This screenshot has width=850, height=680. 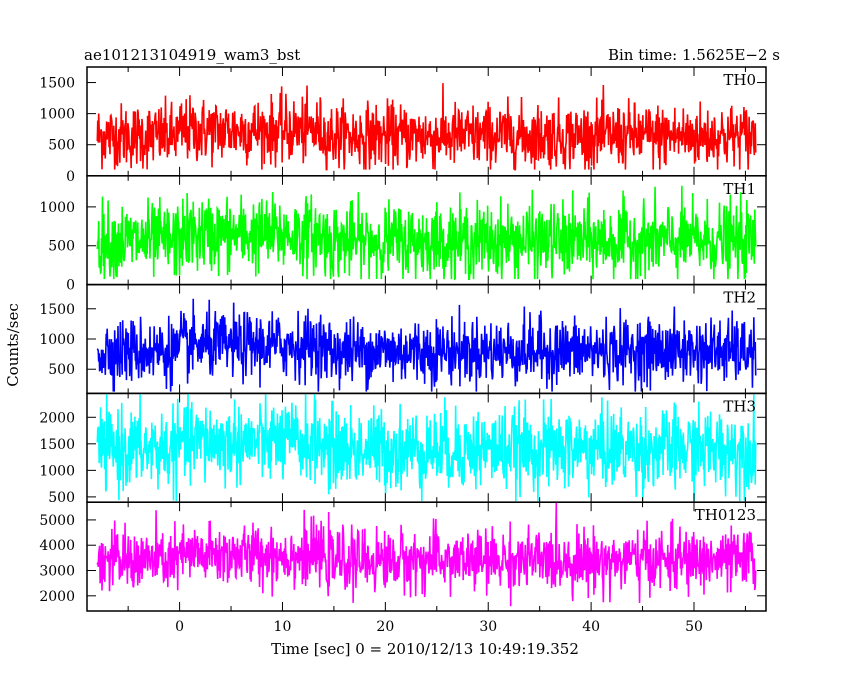 I want to click on series-line-th2, so click(x=426, y=345).